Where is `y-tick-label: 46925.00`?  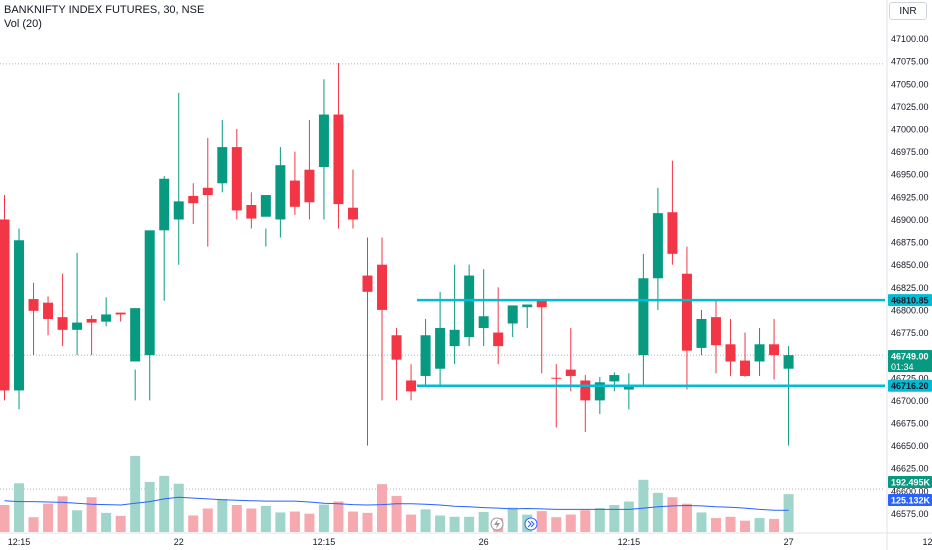 y-tick-label: 46925.00 is located at coordinates (910, 197).